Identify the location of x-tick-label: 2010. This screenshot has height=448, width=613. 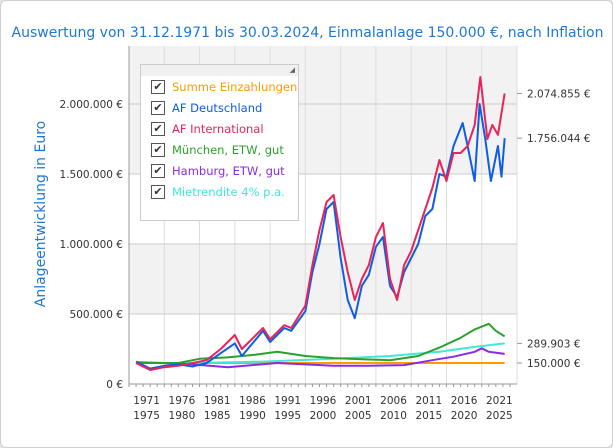
(393, 416).